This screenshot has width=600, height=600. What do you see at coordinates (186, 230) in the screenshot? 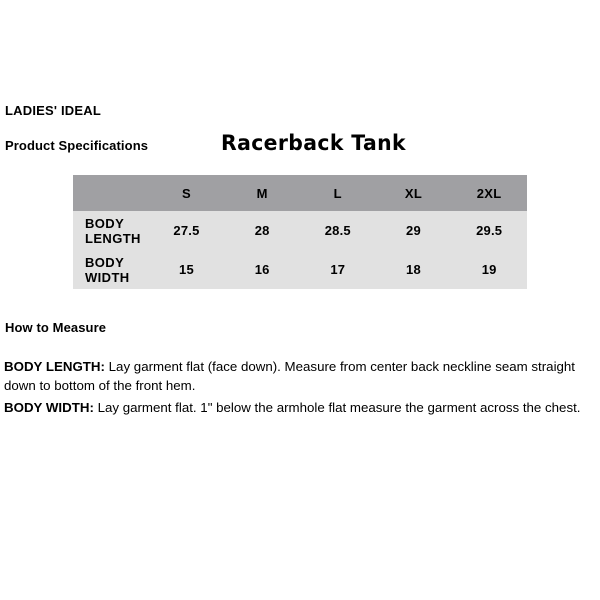
I see `cell-body-length-s: 27.5` at bounding box center [186, 230].